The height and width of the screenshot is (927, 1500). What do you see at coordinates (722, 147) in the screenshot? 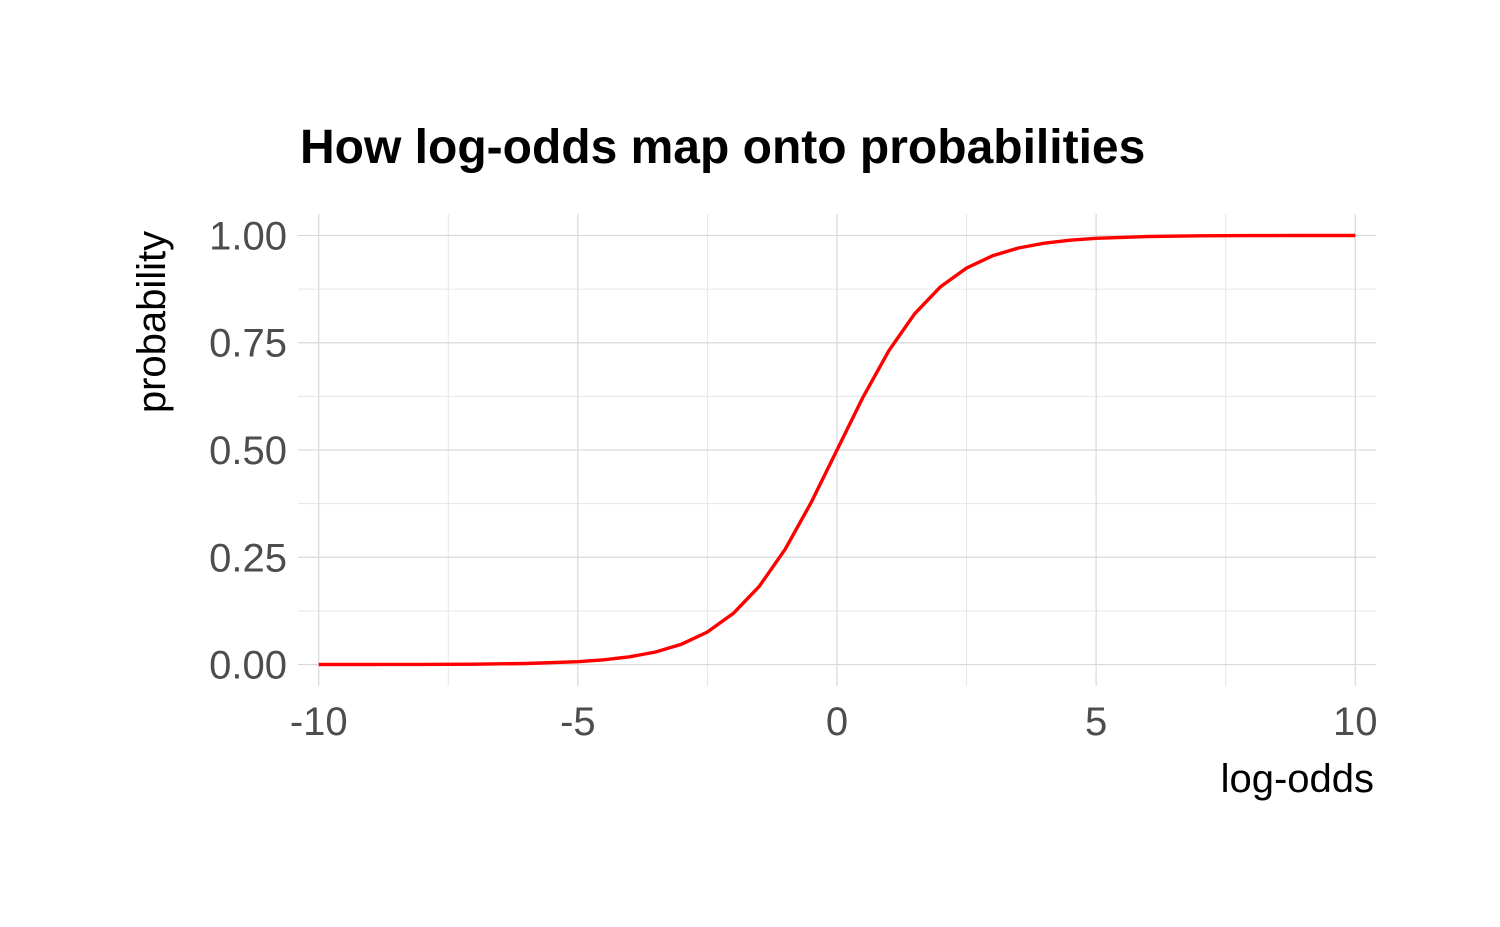
I see `chart-title: How log-odds map onto probabilities` at bounding box center [722, 147].